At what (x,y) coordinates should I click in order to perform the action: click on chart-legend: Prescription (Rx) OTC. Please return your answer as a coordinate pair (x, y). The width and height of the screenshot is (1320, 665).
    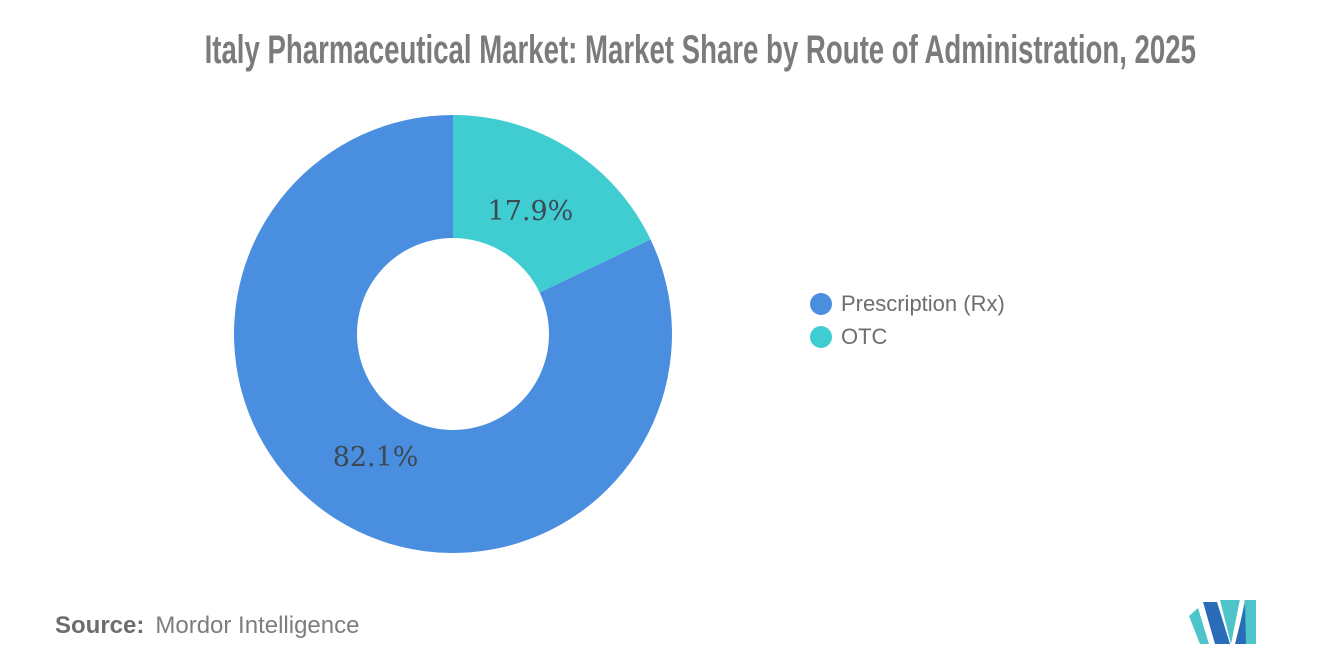
    Looking at the image, I should click on (907, 320).